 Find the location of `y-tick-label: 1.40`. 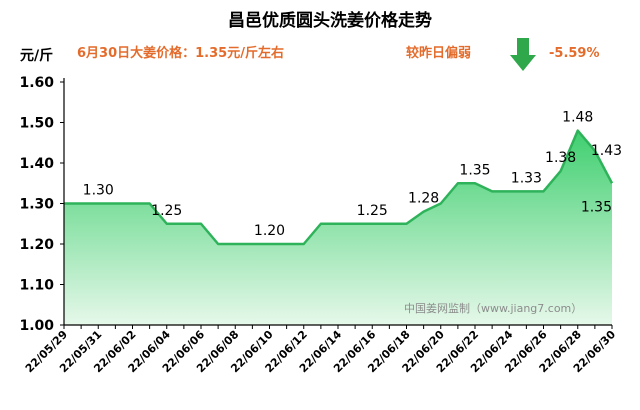

y-tick-label: 1.40 is located at coordinates (36, 164).